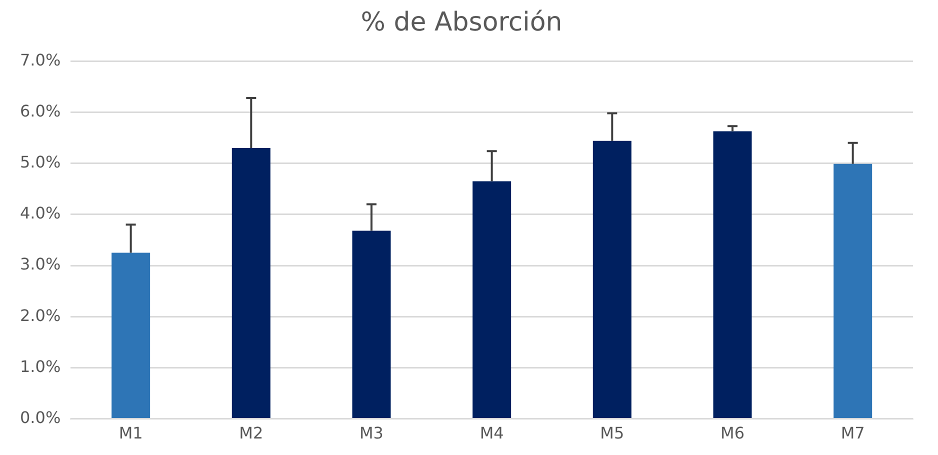 The height and width of the screenshot is (455, 938). Describe the element at coordinates (130, 433) in the screenshot. I see `x-tick-label: M1` at that location.